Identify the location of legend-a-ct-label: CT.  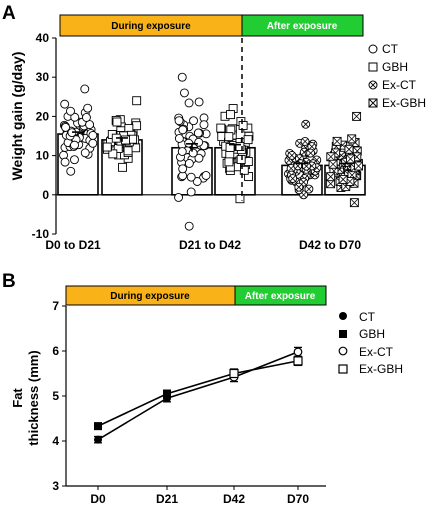
(390, 49).